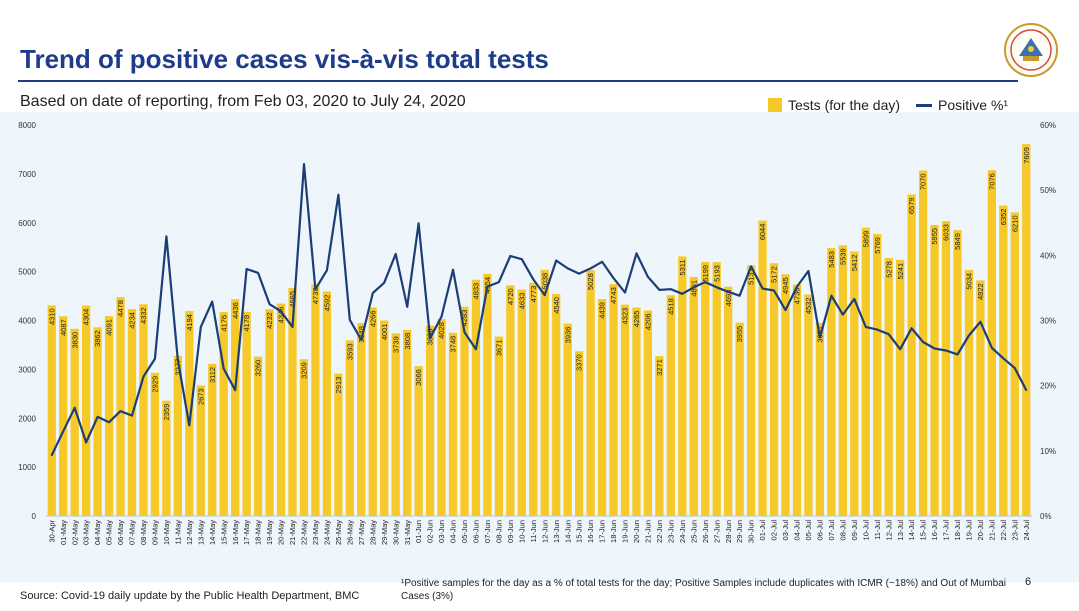  Describe the element at coordinates (785, 530) in the screenshot. I see `x-tick-label: 03-Jul` at that location.